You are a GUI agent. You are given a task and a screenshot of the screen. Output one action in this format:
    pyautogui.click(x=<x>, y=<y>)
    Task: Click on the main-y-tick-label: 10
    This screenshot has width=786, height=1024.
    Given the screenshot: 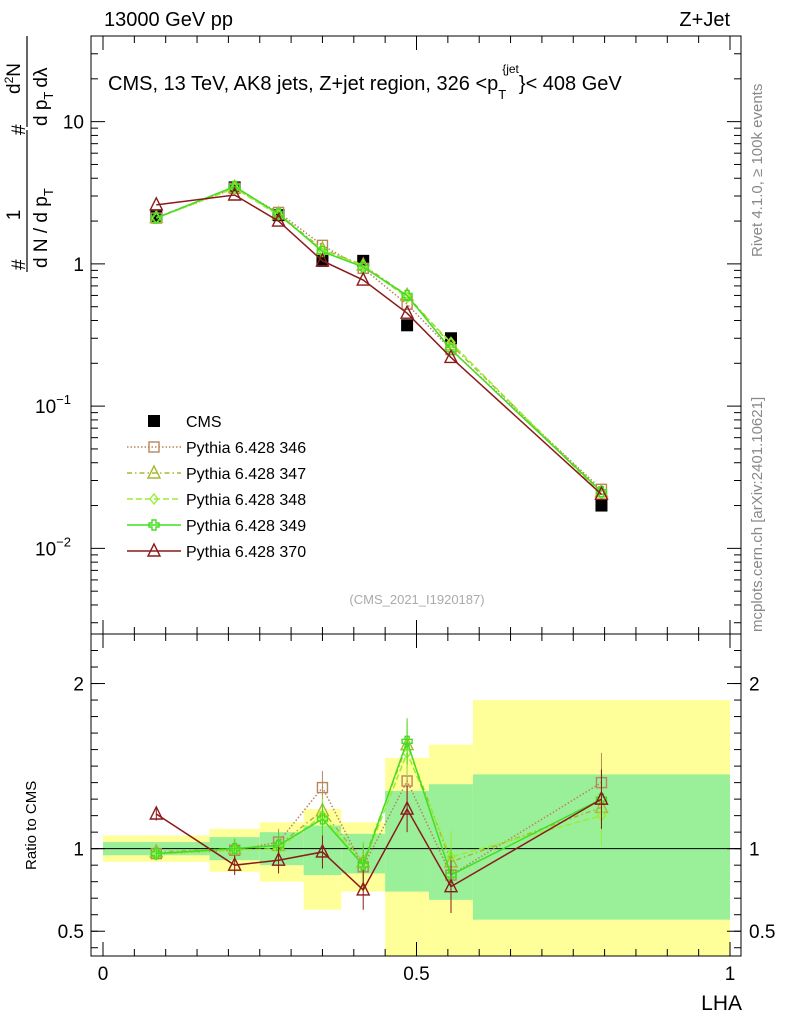 What is the action you would take?
    pyautogui.click(x=73, y=123)
    